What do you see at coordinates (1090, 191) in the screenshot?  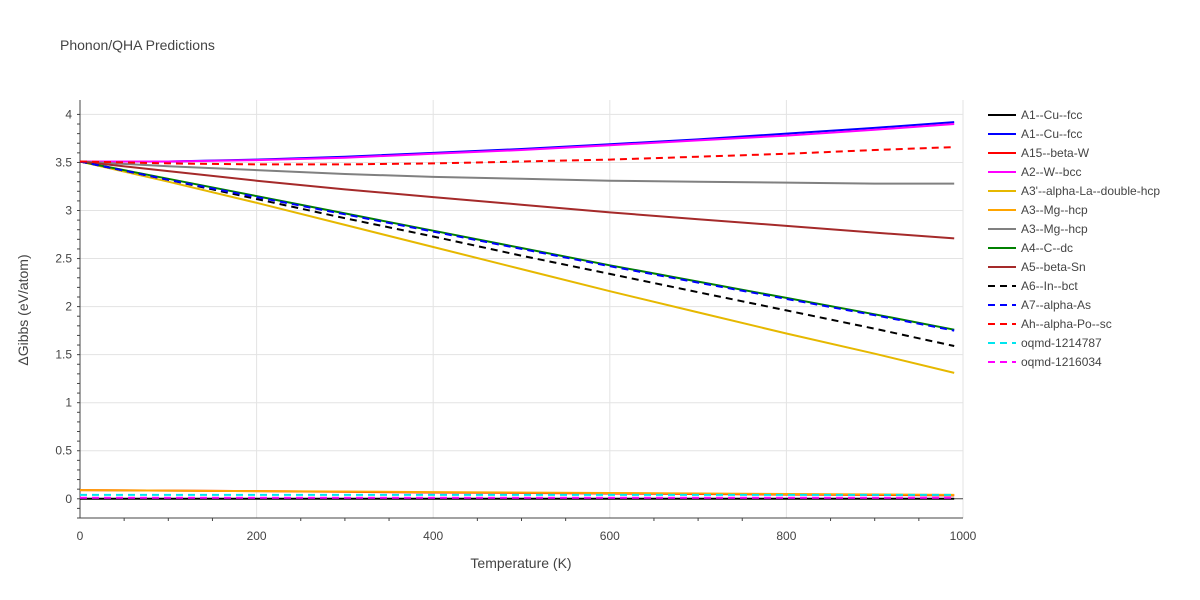 I see `legend-label: A3'--alpha-La--double-hcp` at bounding box center [1090, 191].